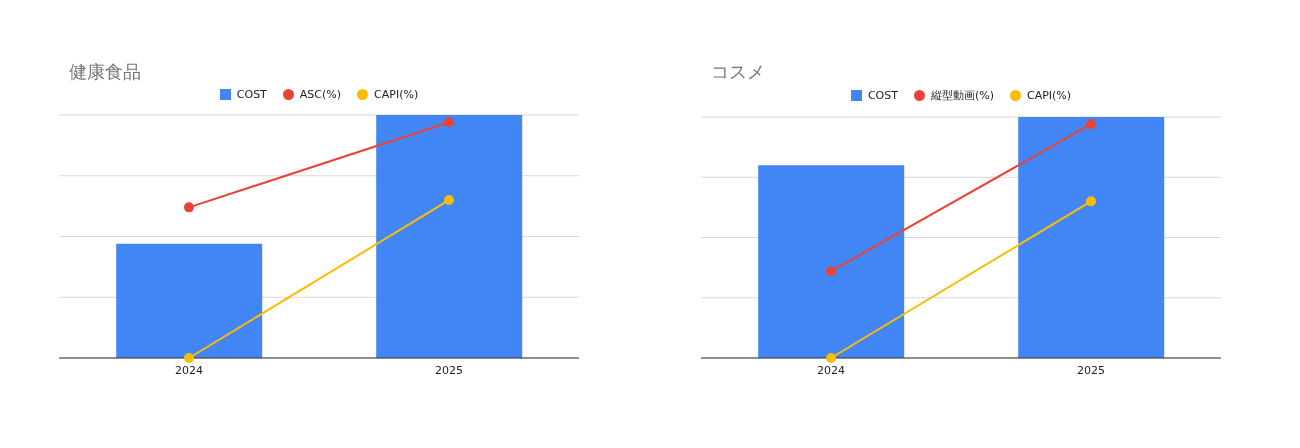  What do you see at coordinates (738, 72) in the screenshot?
I see `chart-title: コスメ` at bounding box center [738, 72].